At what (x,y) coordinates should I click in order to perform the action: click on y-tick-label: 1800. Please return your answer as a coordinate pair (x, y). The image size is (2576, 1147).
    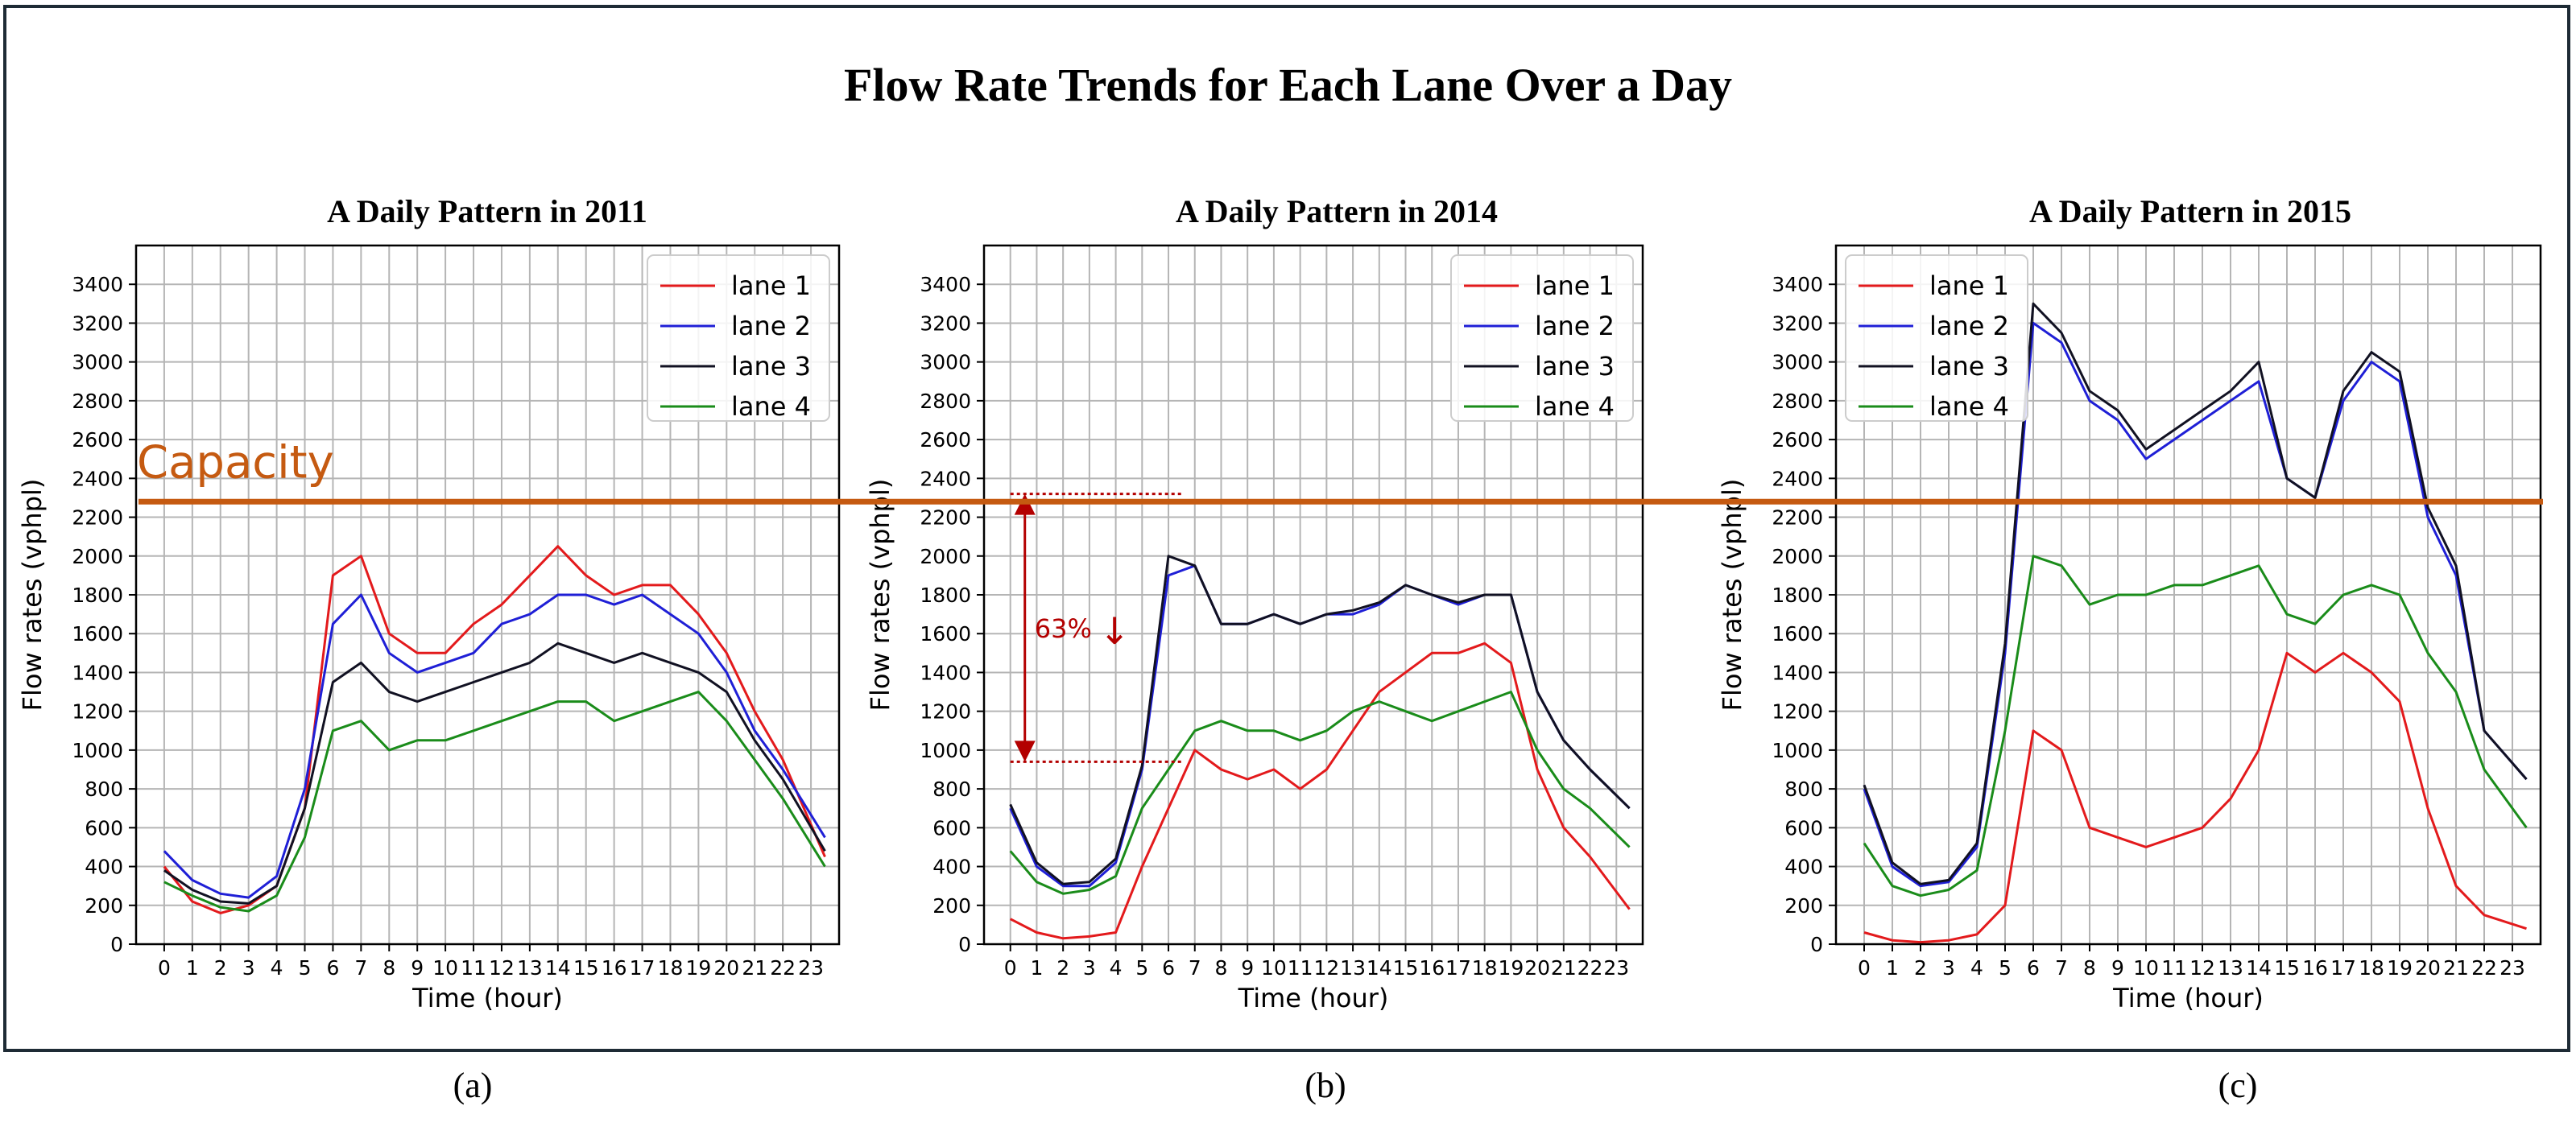
    Looking at the image, I should click on (98, 595).